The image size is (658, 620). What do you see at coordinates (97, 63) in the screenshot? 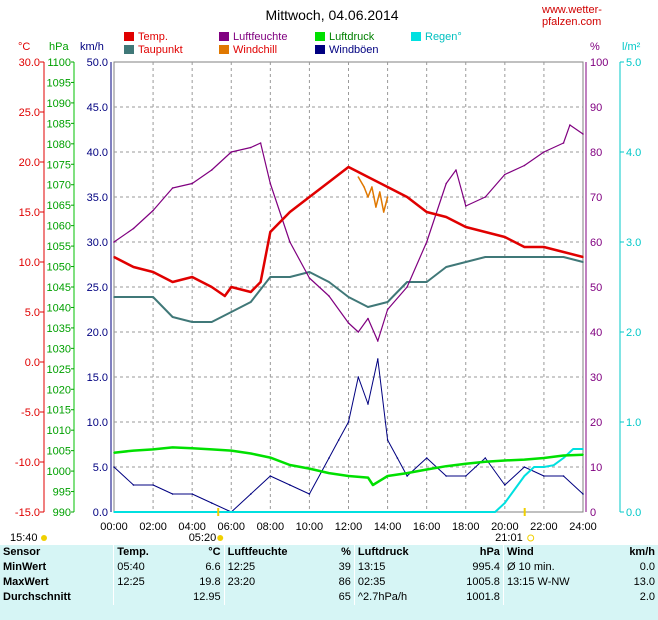
I see `wind-tick-label: 50.0` at bounding box center [97, 63].